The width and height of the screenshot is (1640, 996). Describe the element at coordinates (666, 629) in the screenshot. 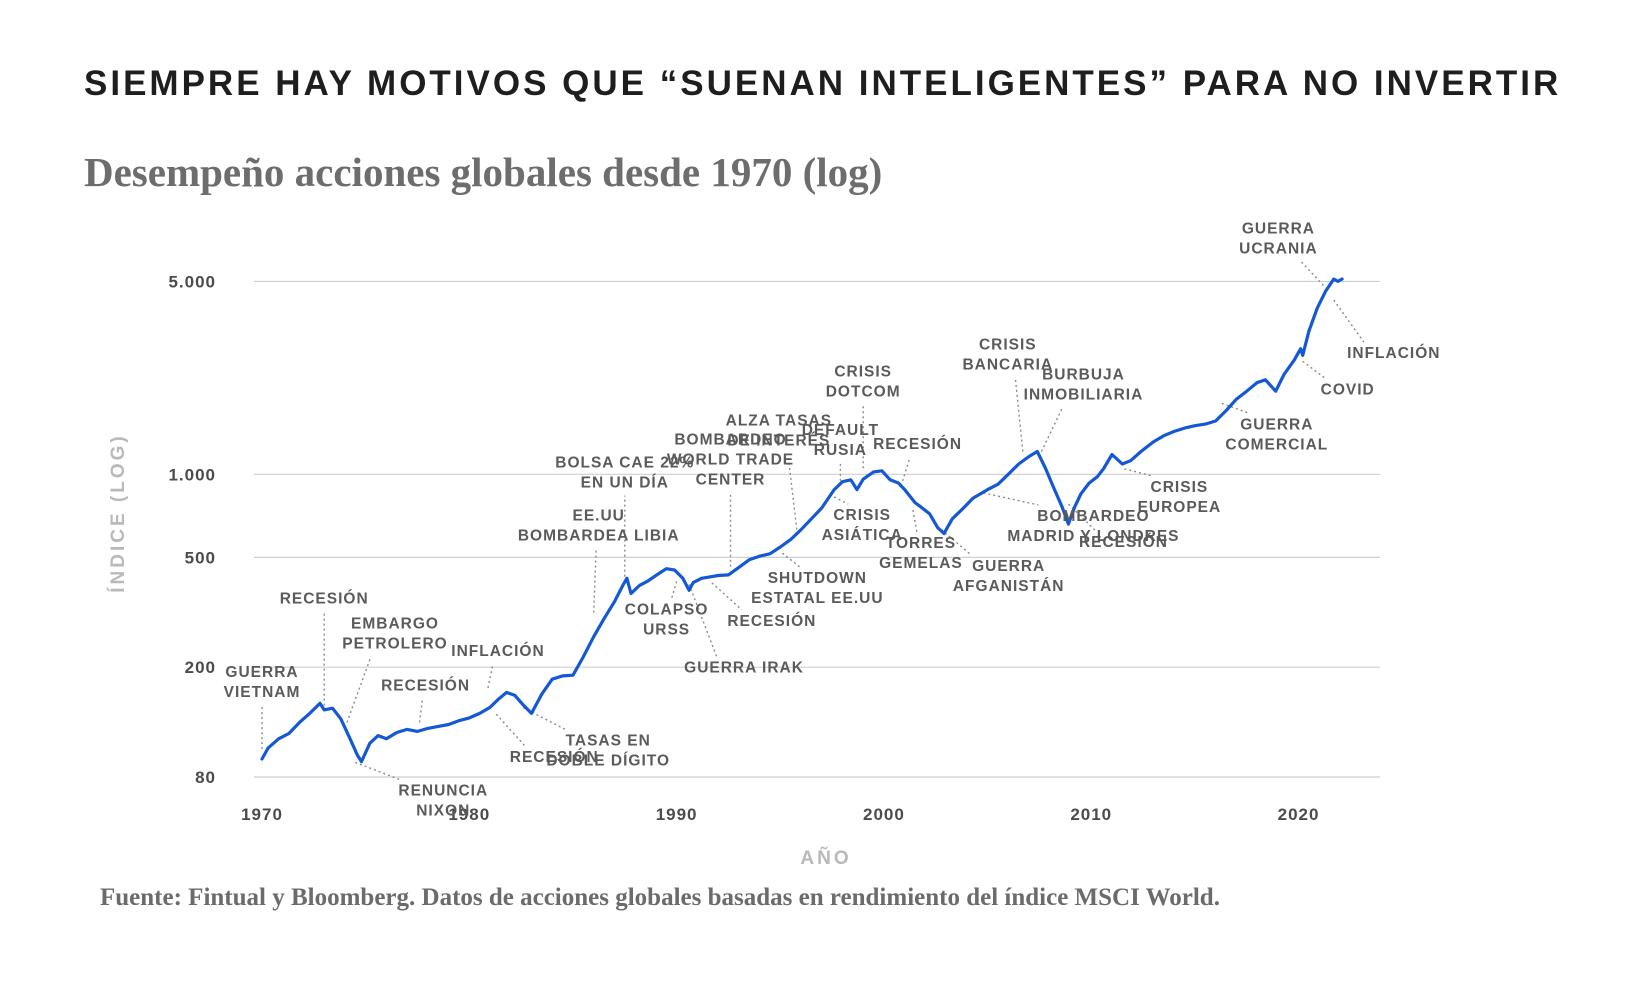

I see `annotation-label: URSS` at that location.